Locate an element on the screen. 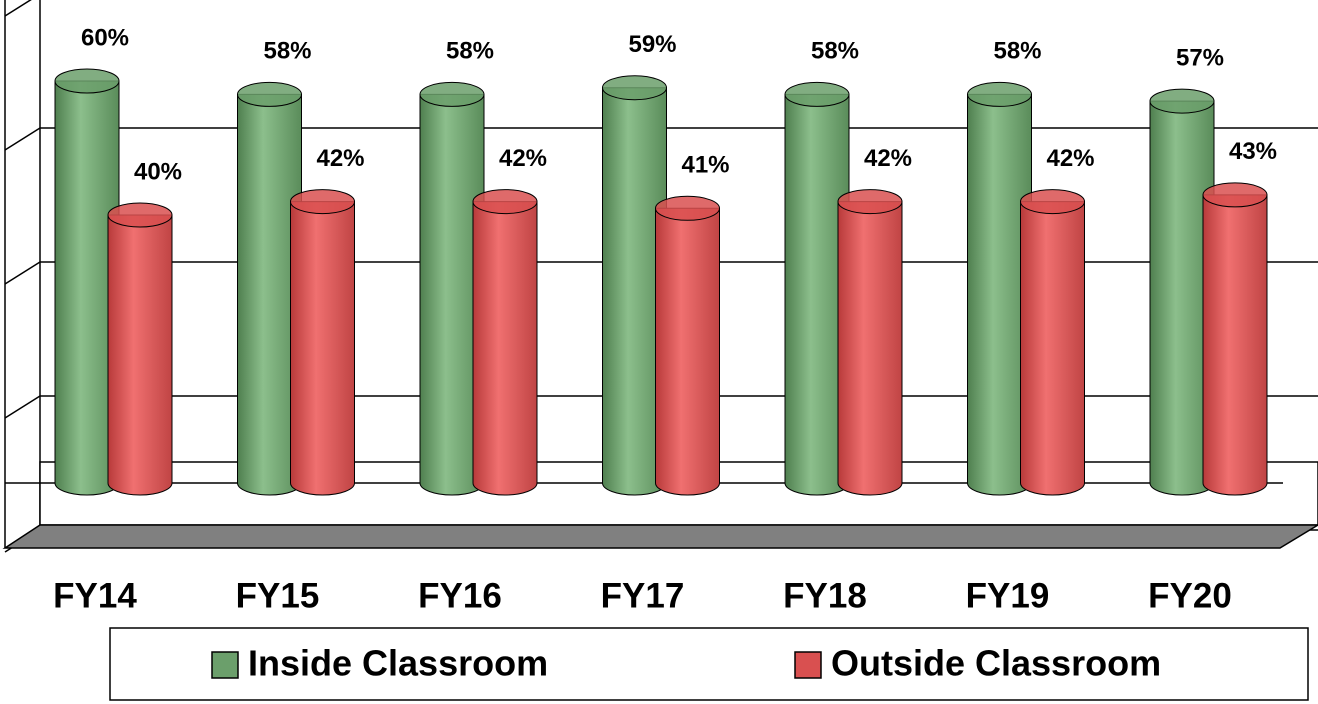 This screenshot has height=704, width=1318. legend-label: Inside Classroom is located at coordinates (398, 663).